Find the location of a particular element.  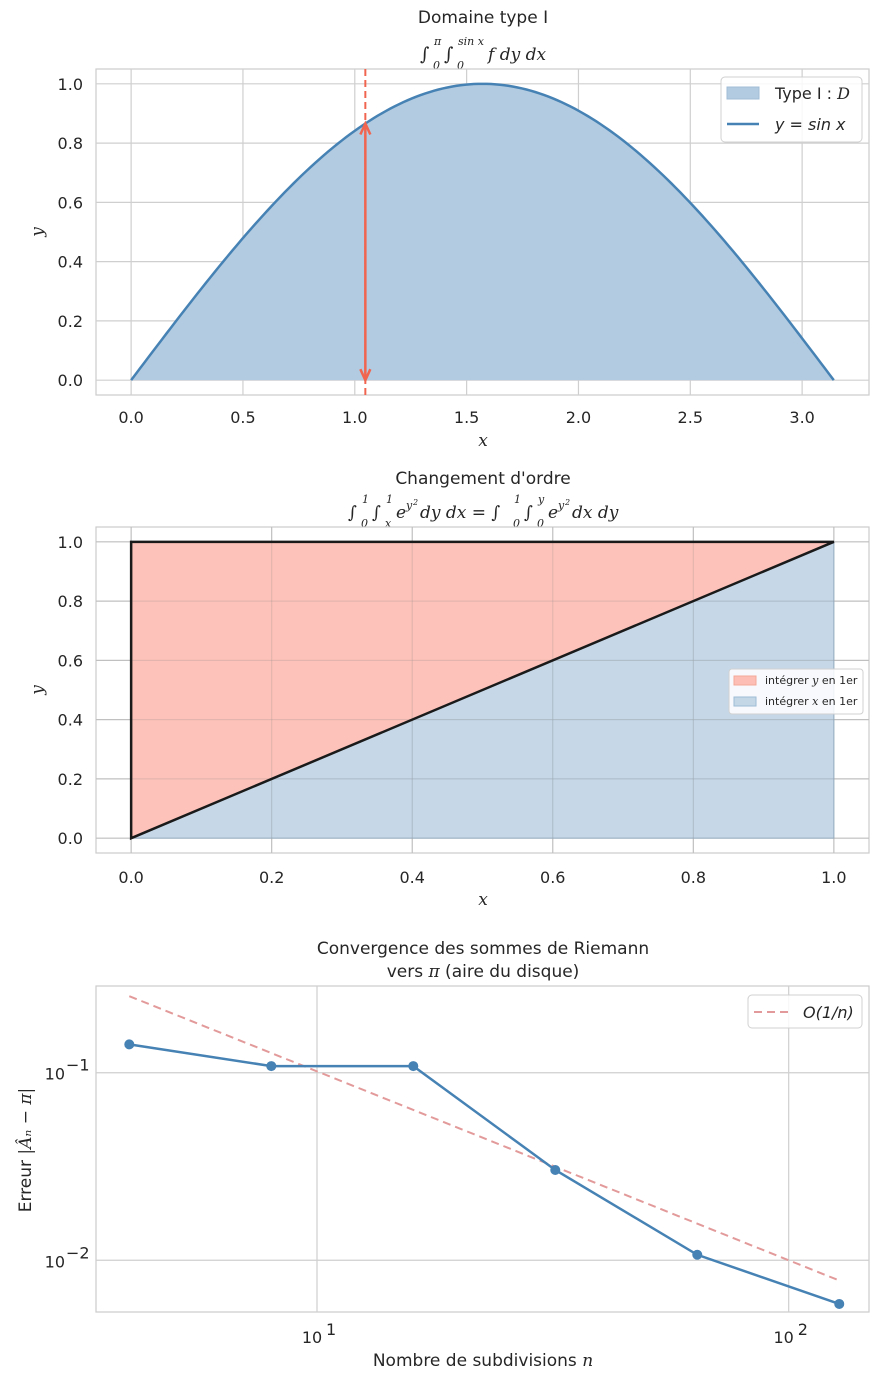

svg-text: dx dy is located at coordinates (595, 513).